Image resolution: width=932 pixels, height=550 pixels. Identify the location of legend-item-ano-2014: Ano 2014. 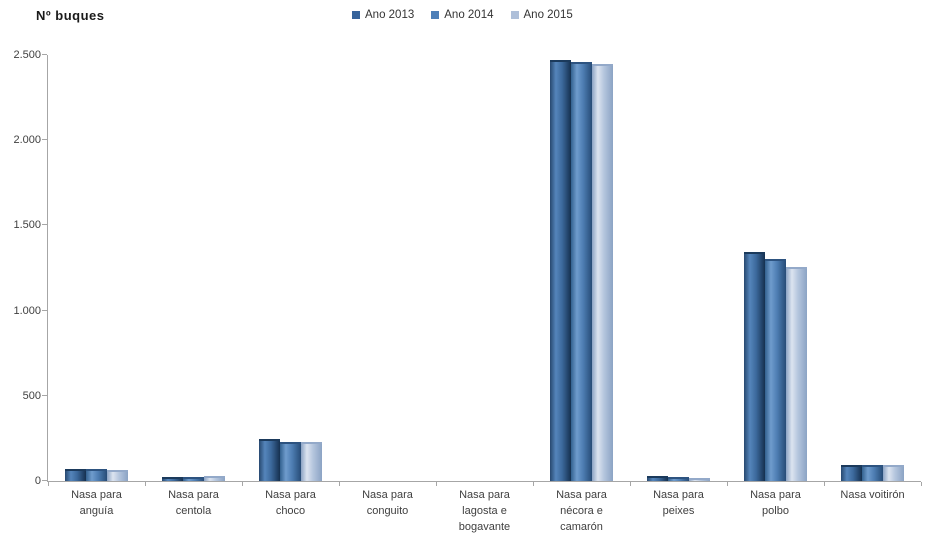
(462, 15).